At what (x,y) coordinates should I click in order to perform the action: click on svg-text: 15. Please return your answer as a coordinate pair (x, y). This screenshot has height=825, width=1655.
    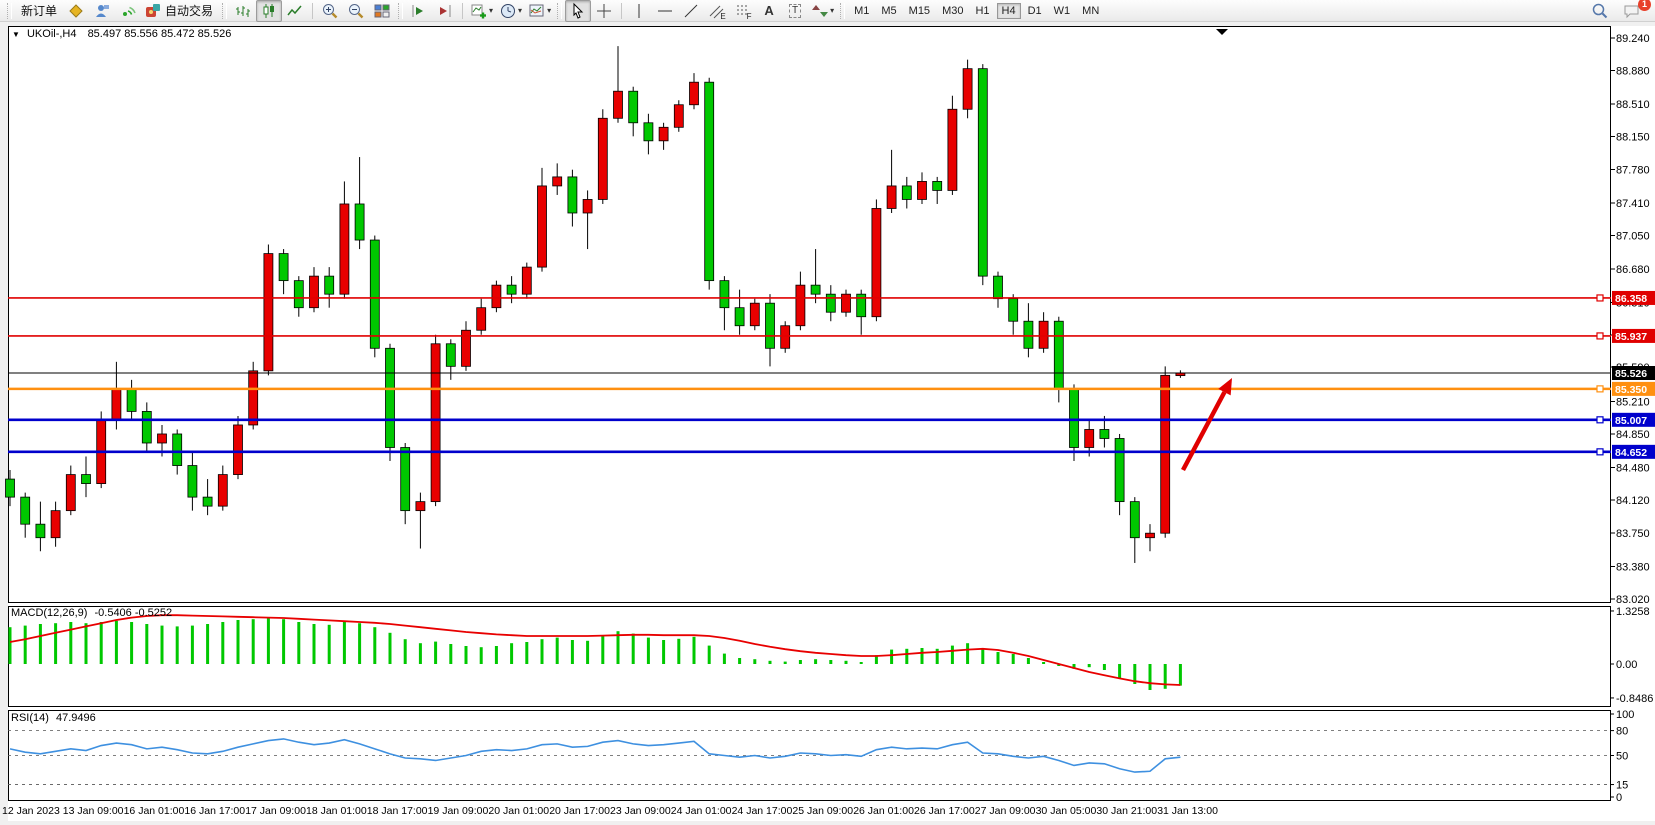
    Looking at the image, I should click on (1622, 786).